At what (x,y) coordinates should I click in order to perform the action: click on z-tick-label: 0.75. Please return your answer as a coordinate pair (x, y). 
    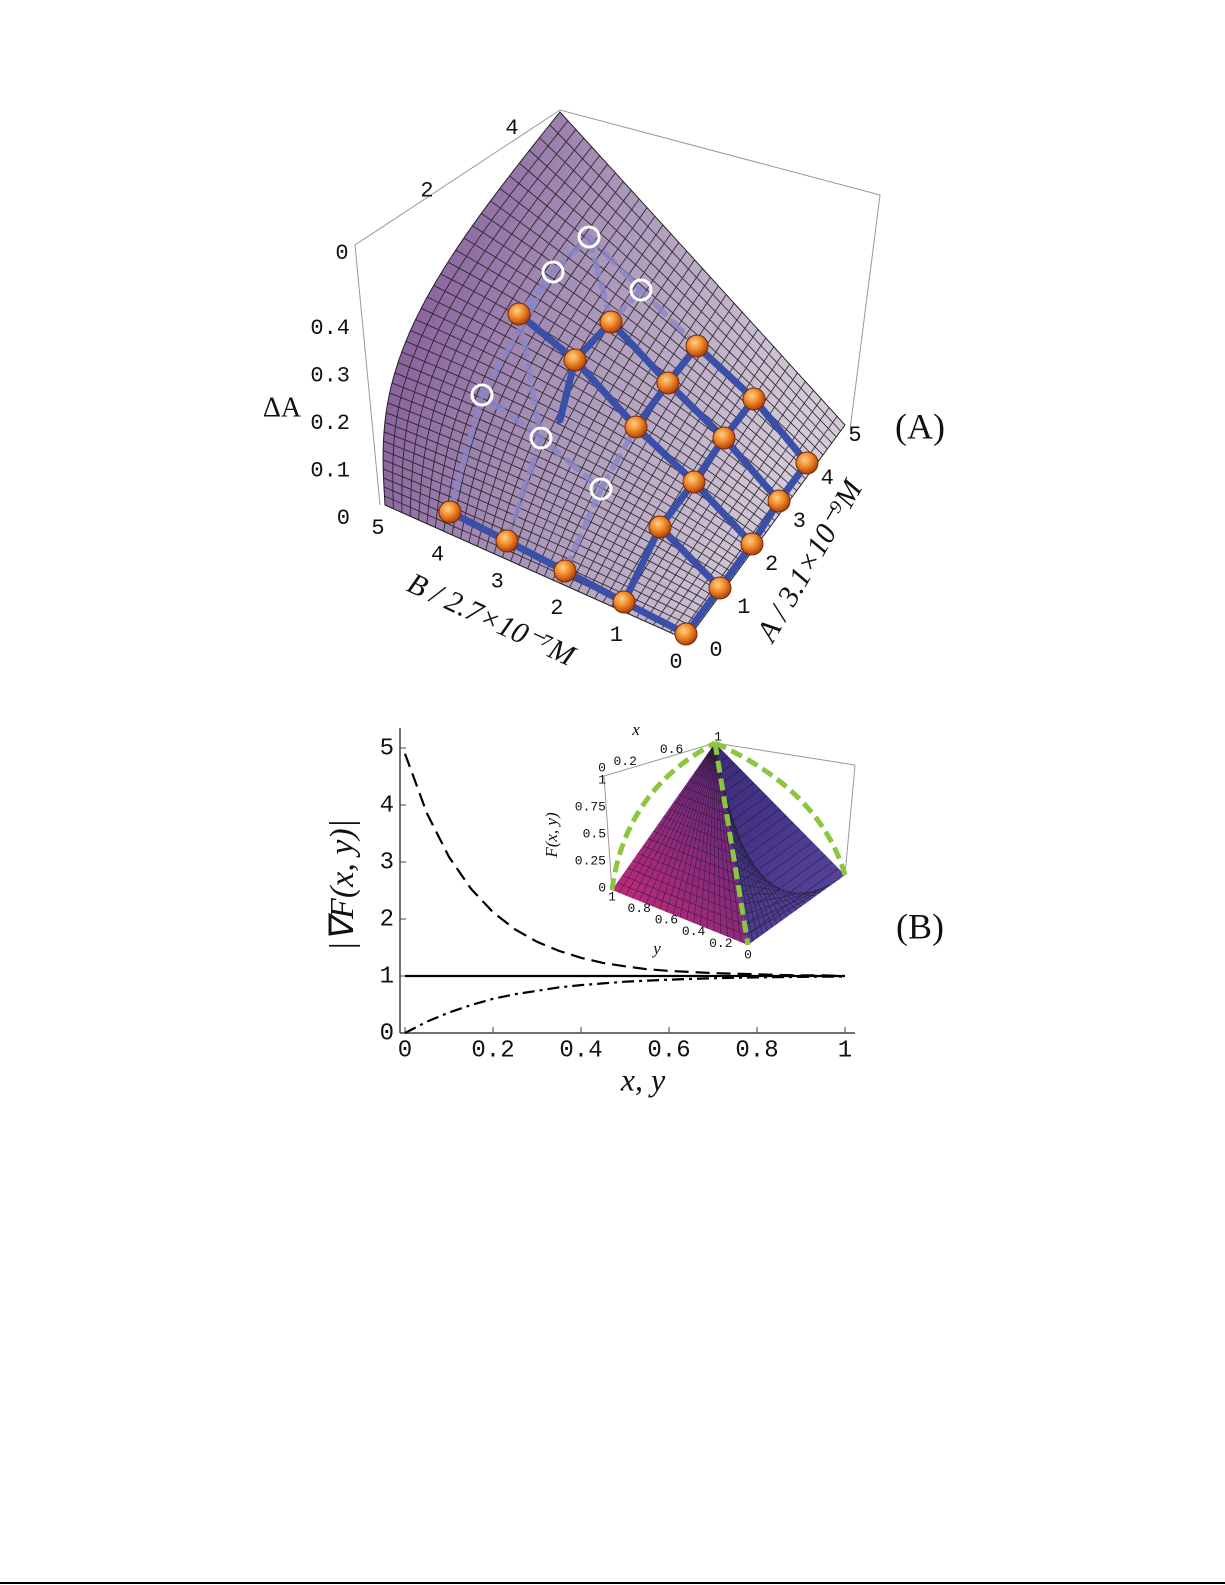
    Looking at the image, I should click on (590, 806).